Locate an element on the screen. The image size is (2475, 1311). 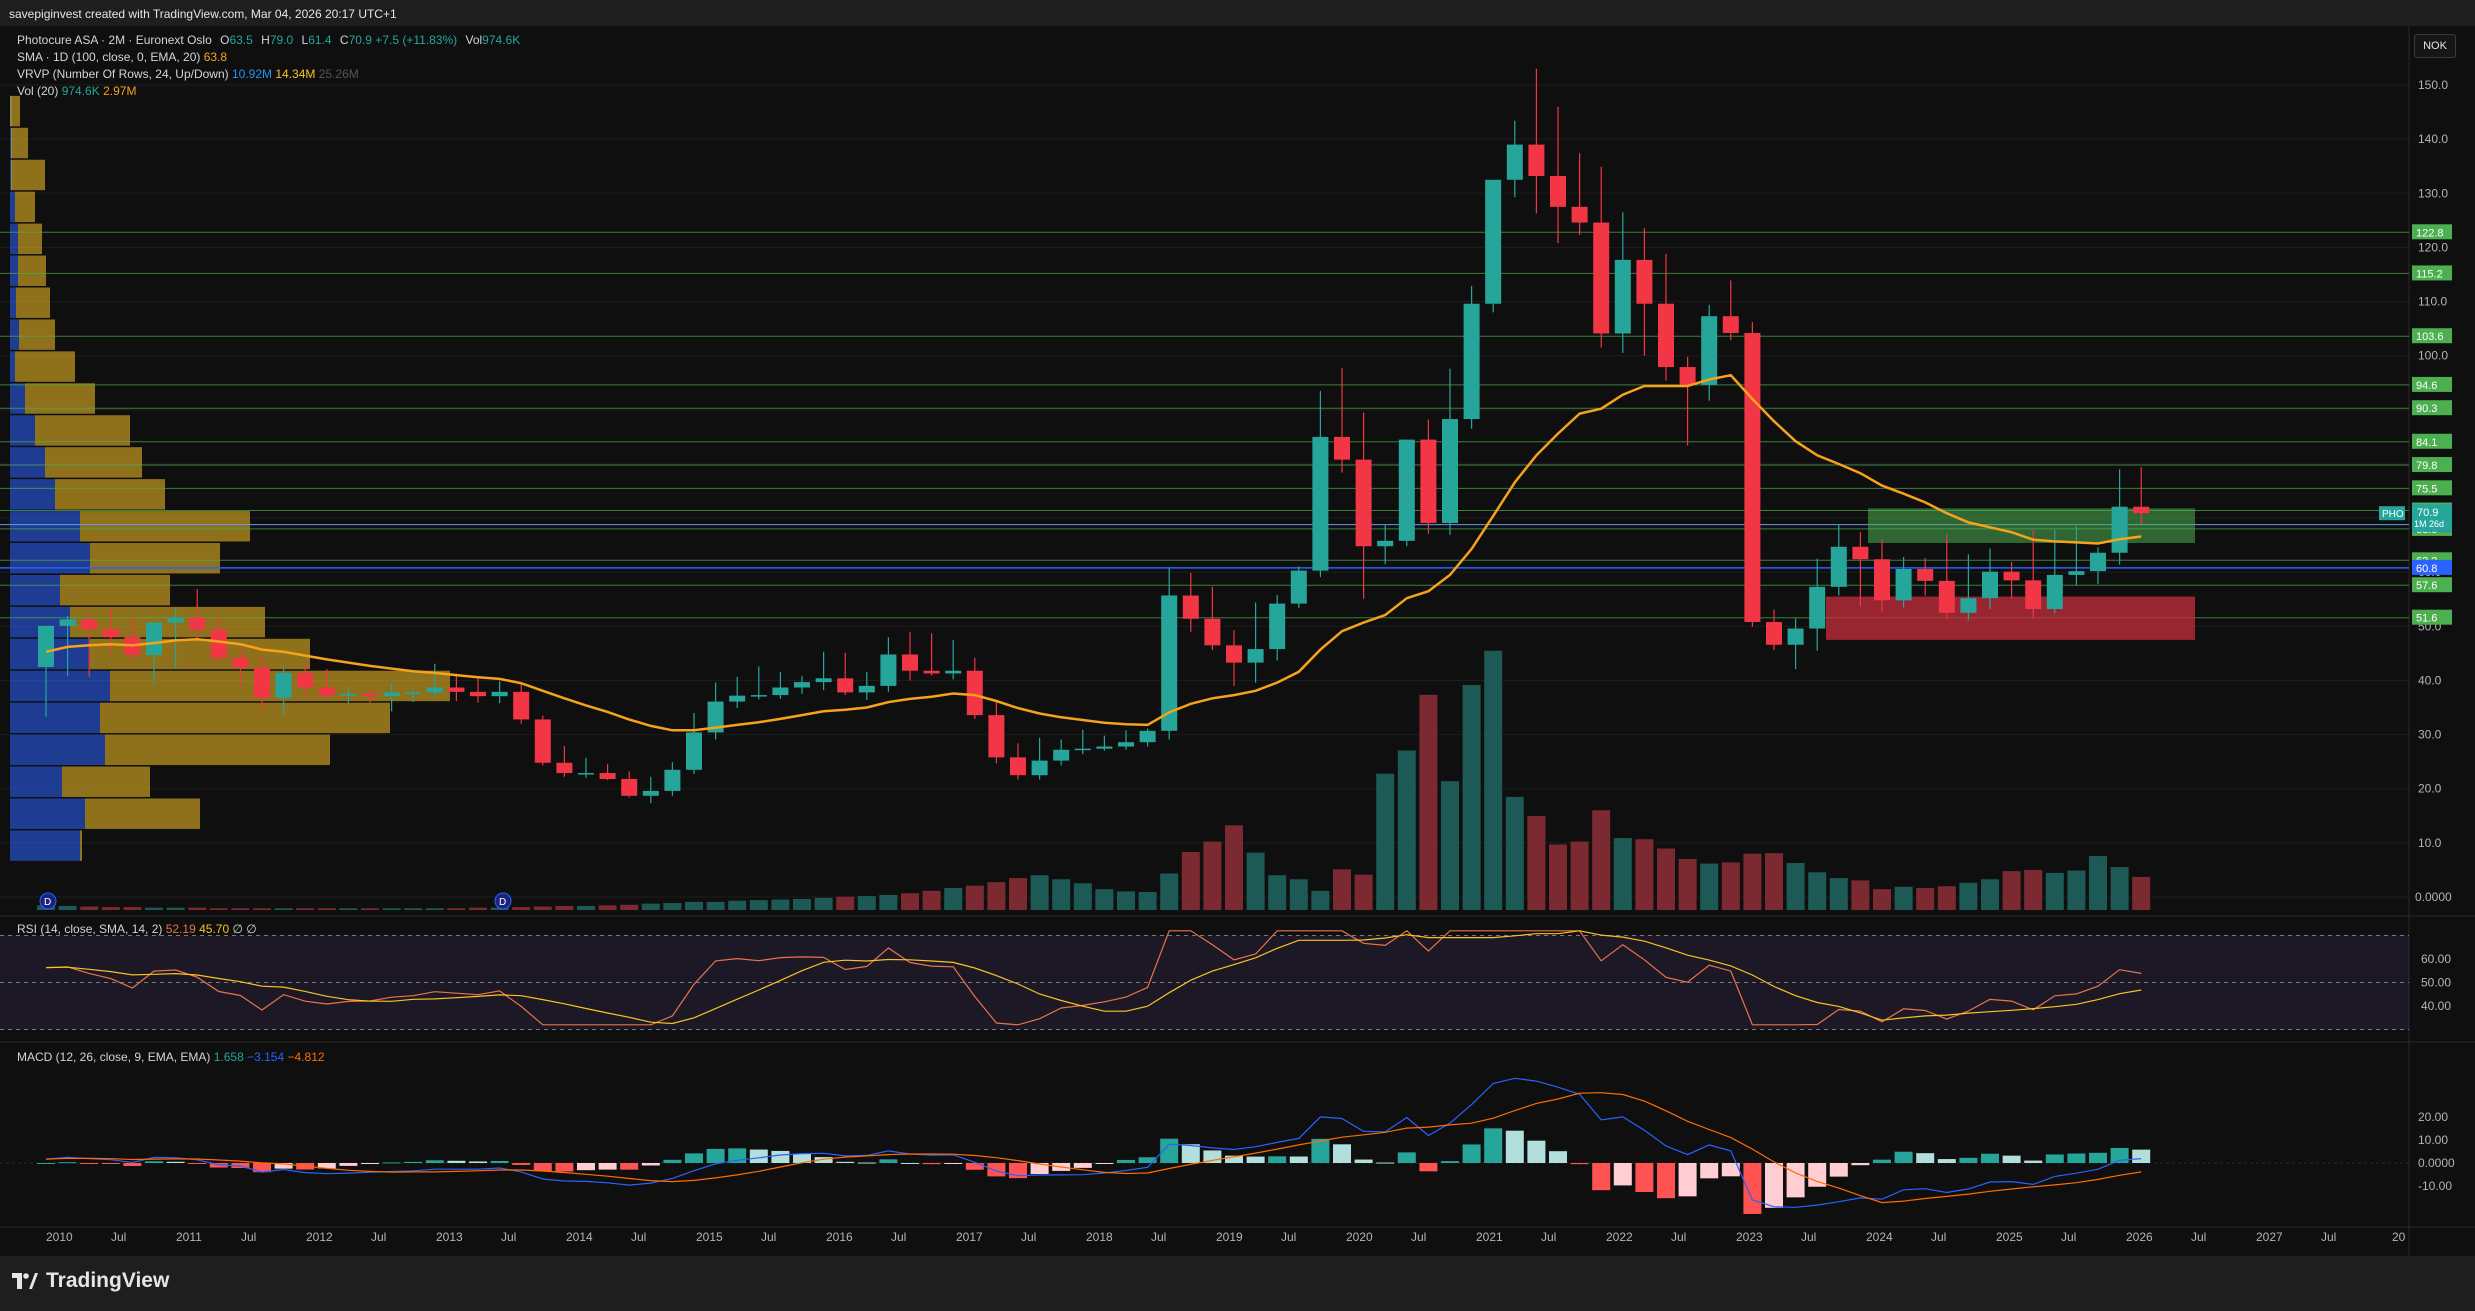
rsi-value: 52.19 is located at coordinates (180, 929).